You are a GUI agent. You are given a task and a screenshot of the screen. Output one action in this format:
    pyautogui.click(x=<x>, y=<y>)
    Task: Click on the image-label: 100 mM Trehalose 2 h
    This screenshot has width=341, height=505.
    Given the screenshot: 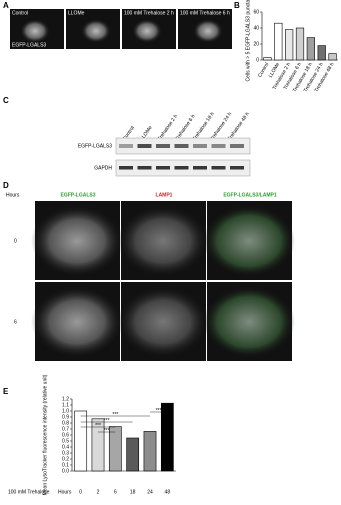 What is the action you would take?
    pyautogui.click(x=149, y=13)
    